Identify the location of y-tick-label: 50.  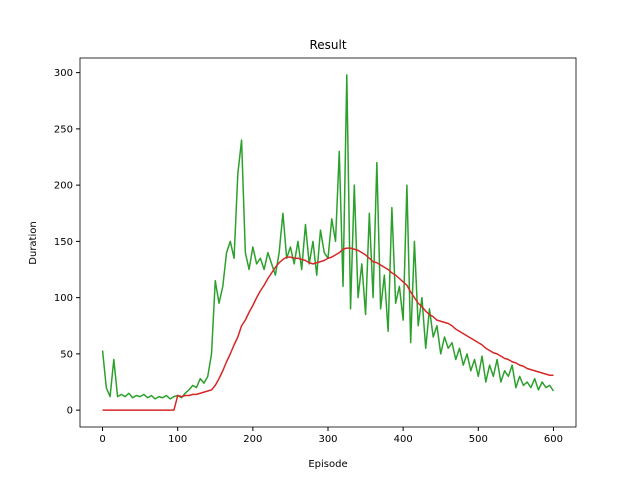
(66, 354).